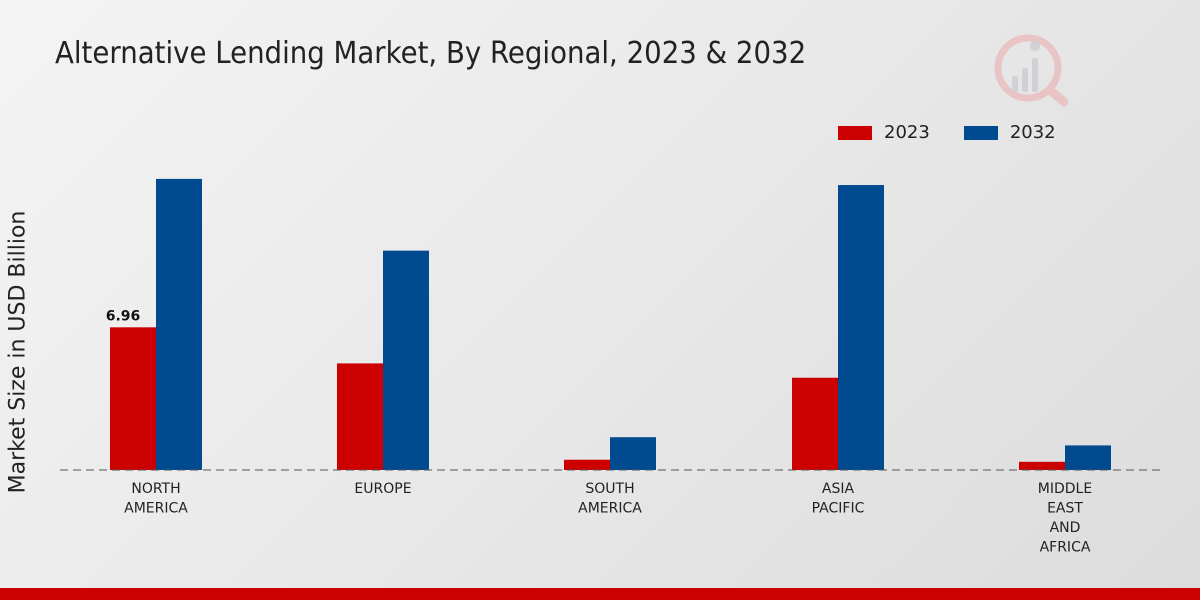 The width and height of the screenshot is (1200, 600). What do you see at coordinates (123, 316) in the screenshot?
I see `data-label-0-0: 6.96` at bounding box center [123, 316].